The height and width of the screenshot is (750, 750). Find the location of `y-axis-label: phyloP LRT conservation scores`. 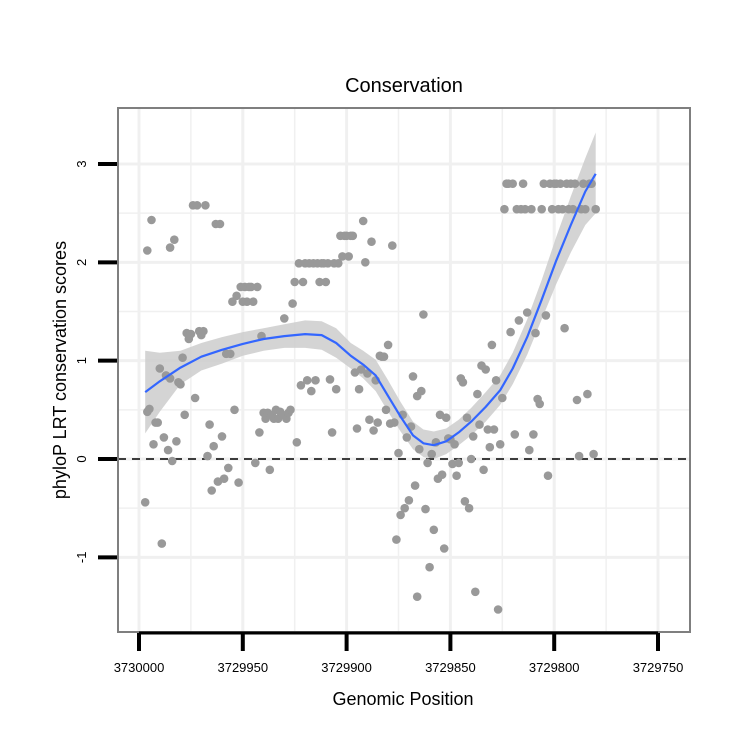

y-axis-label: phyloP LRT conservation scores is located at coordinates (60, 370).